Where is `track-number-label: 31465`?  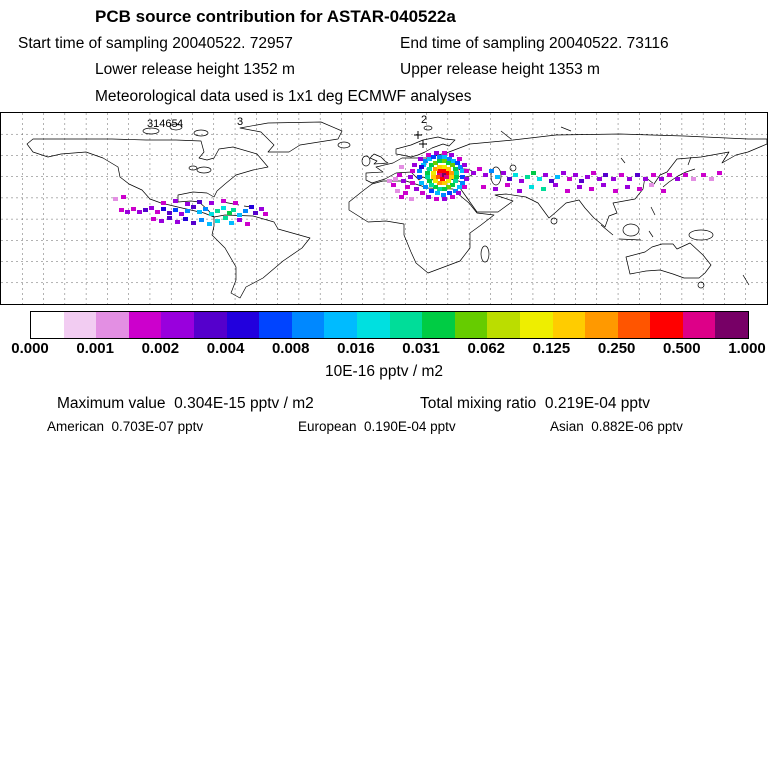 track-number-label: 31465 is located at coordinates (162, 124).